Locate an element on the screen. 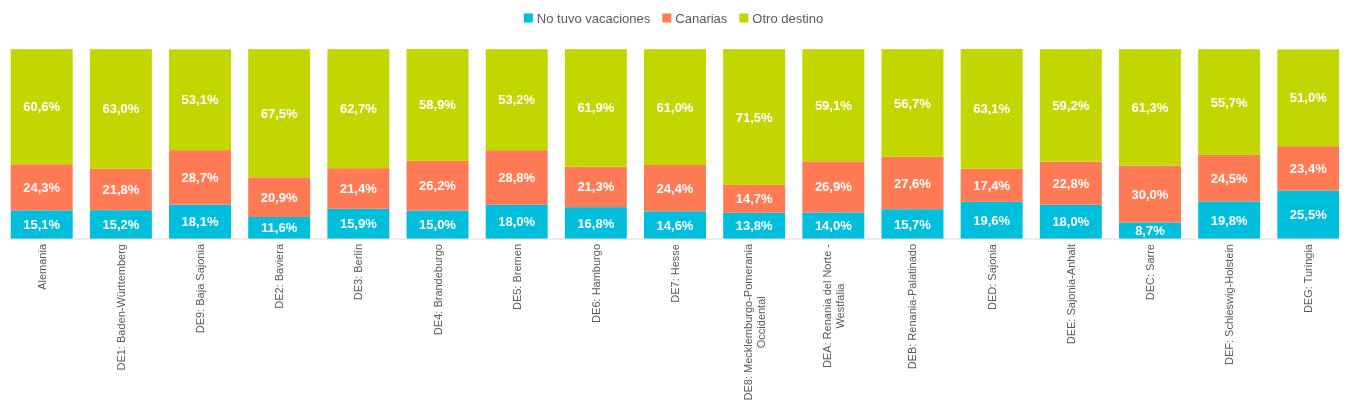 Image resolution: width=1347 pixels, height=414 pixels. legend-label: Otro destino is located at coordinates (788, 18).